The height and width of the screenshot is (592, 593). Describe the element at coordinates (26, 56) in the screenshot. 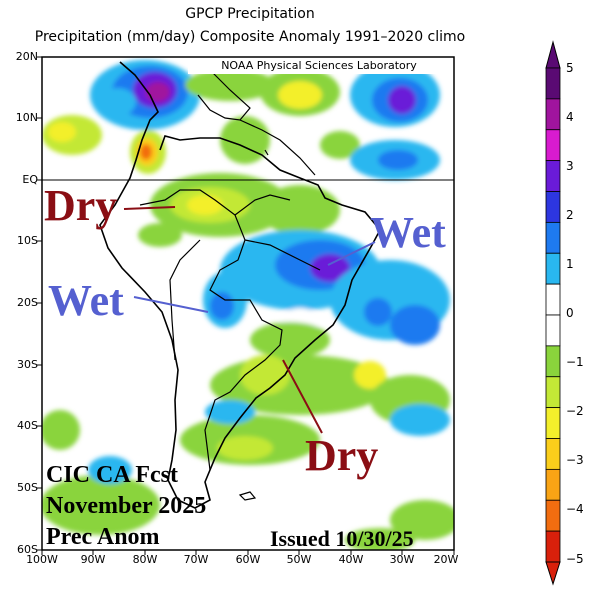

I see `lat-label-20n: 20N` at that location.